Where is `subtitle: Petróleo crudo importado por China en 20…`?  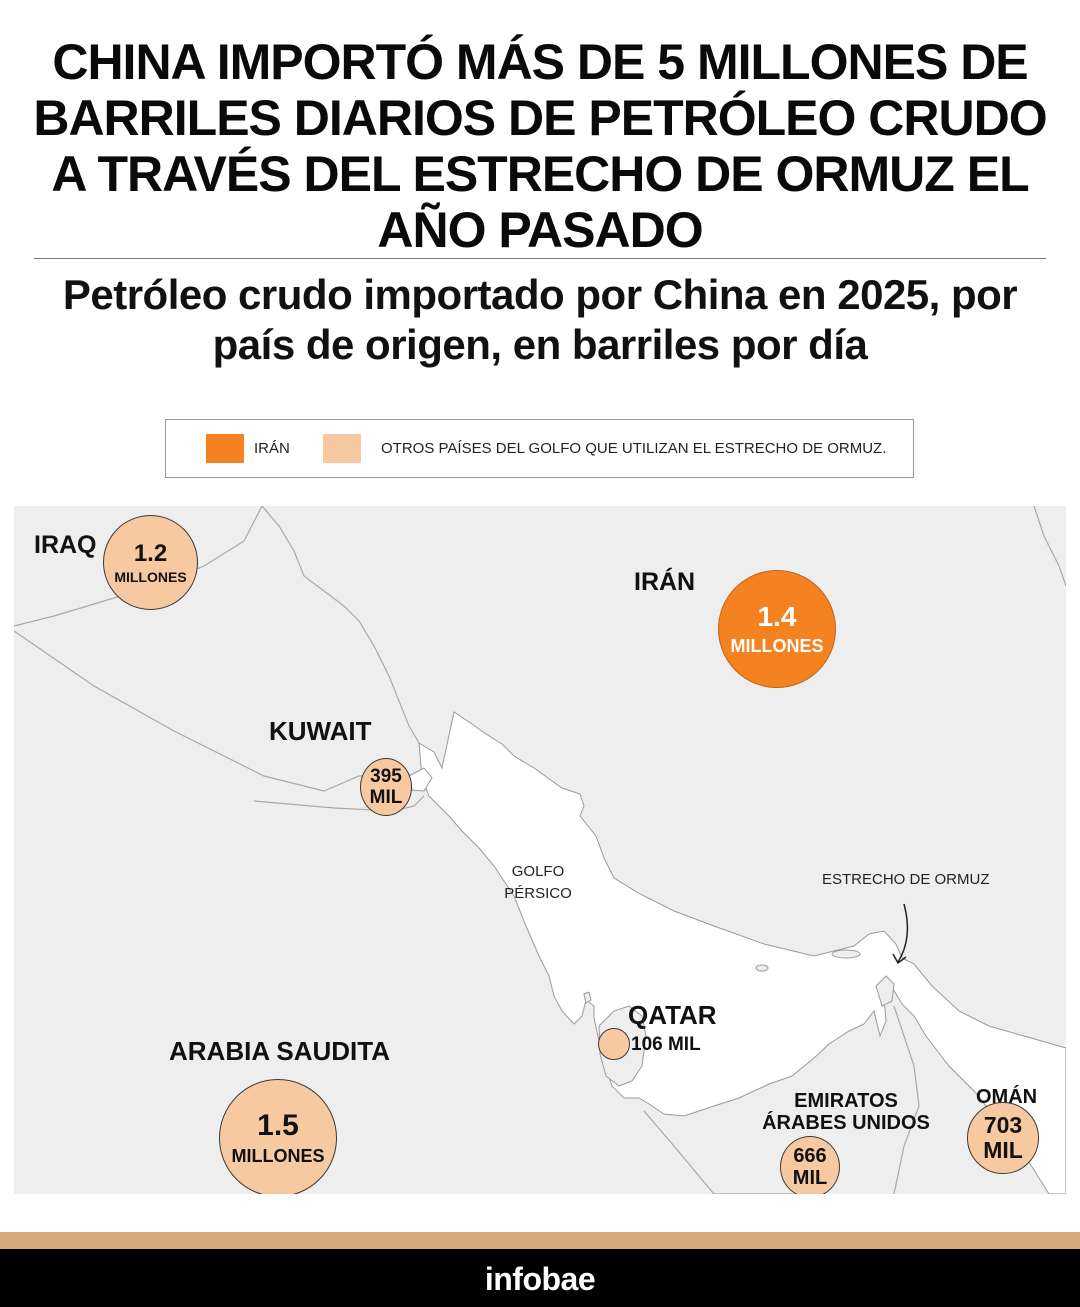
subtitle: Petróleo crudo importado por China en 20… is located at coordinates (540, 319).